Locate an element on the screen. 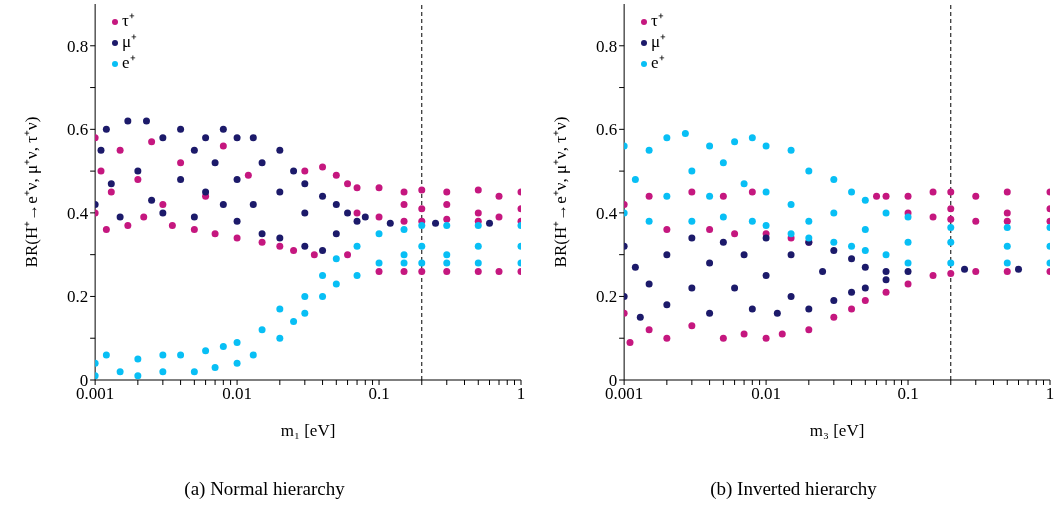  x-axis-title: m₁ [eV] is located at coordinates (308, 430).